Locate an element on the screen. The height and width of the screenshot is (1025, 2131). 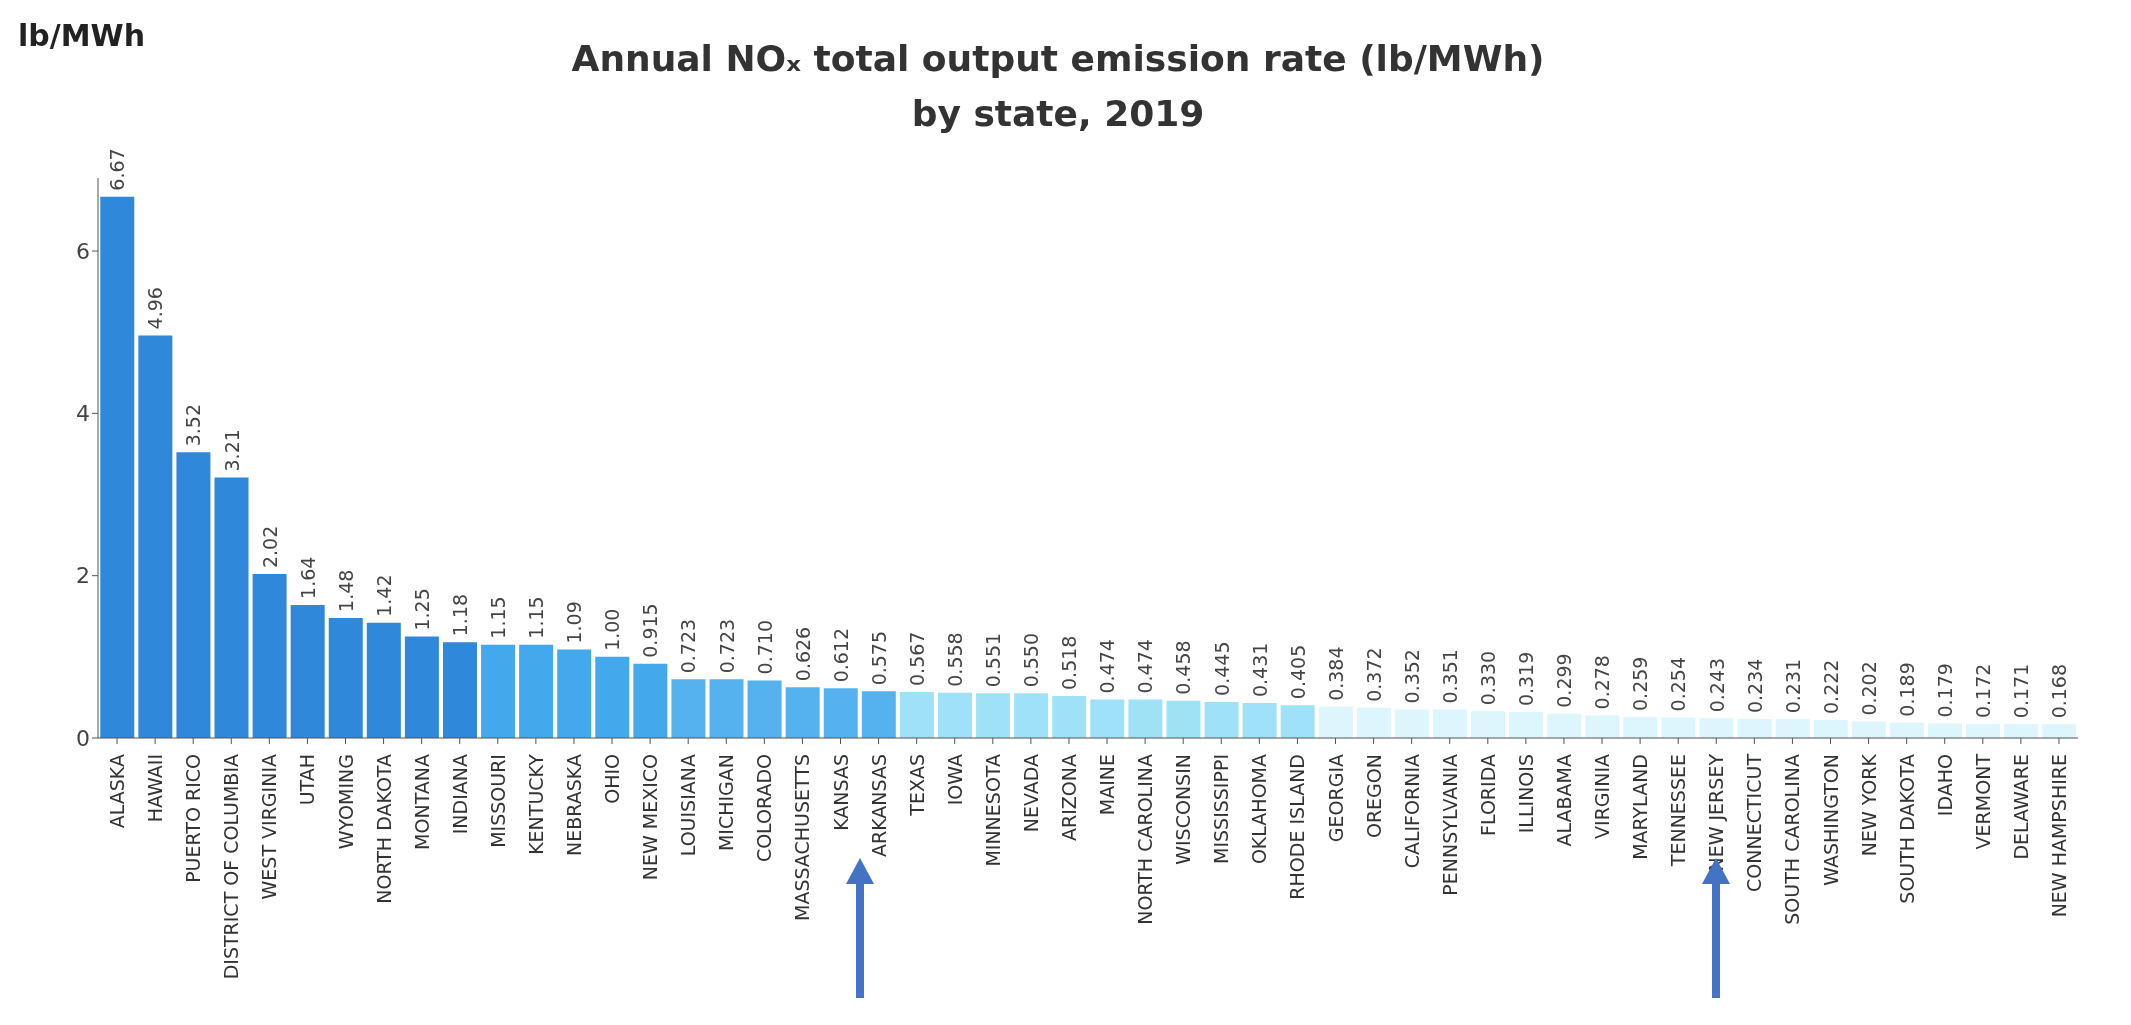
data-label: 6.67 is located at coordinates (117, 169).